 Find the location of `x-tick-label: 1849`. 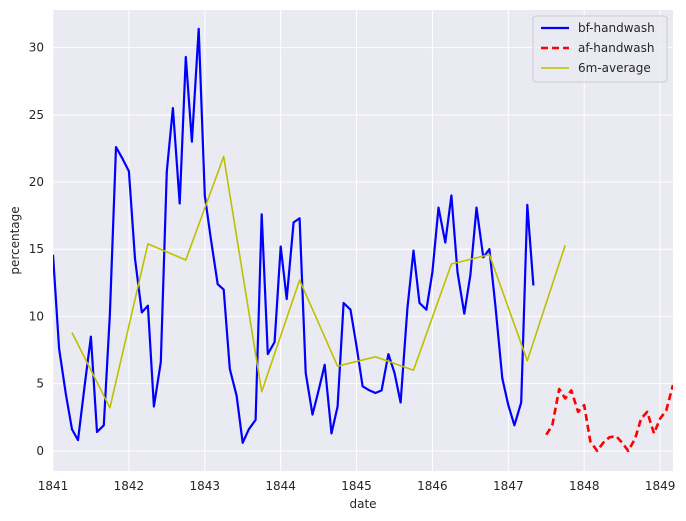

x-tick-label: 1849 is located at coordinates (660, 486).